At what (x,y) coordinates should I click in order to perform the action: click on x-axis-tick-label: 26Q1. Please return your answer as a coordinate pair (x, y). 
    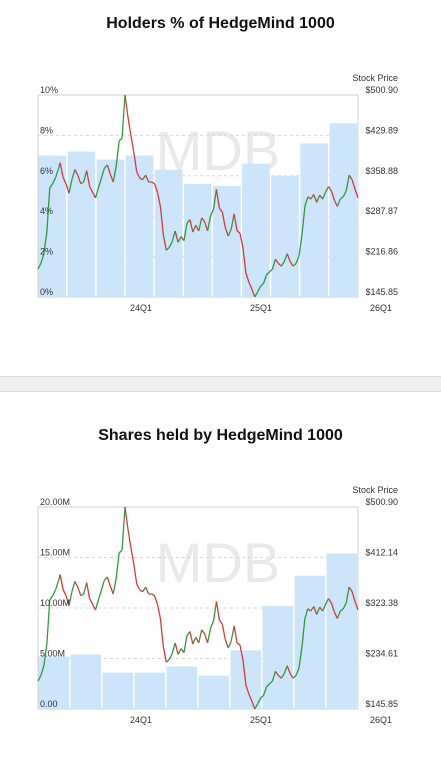
    Looking at the image, I should click on (381, 308).